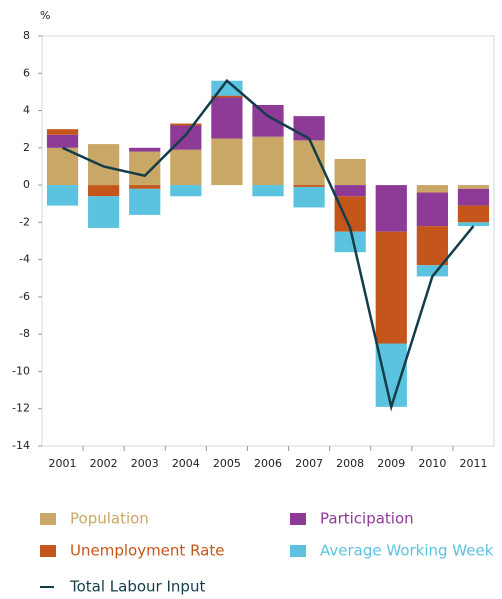 The height and width of the screenshot is (599, 502). I want to click on legend-label: Average Working Week, so click(407, 551).